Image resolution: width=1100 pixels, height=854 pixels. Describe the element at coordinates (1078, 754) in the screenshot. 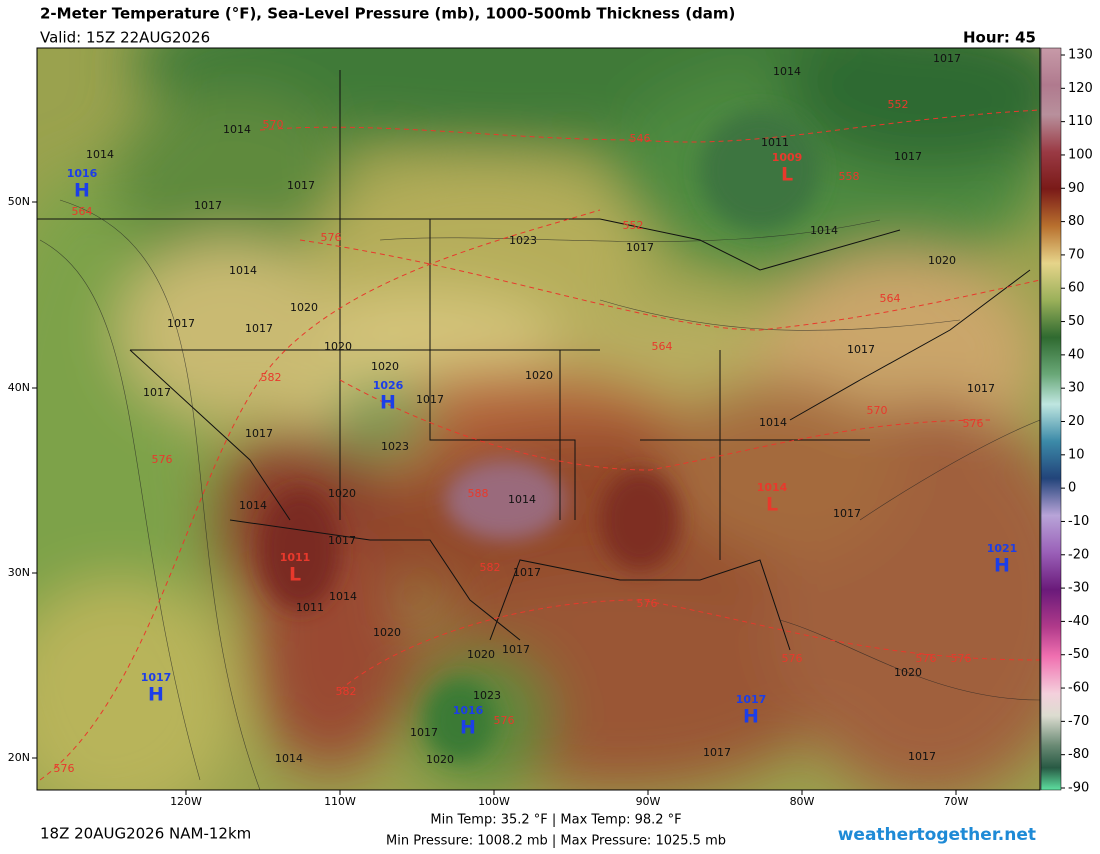

I see `colorbar-tick-label: -80` at that location.